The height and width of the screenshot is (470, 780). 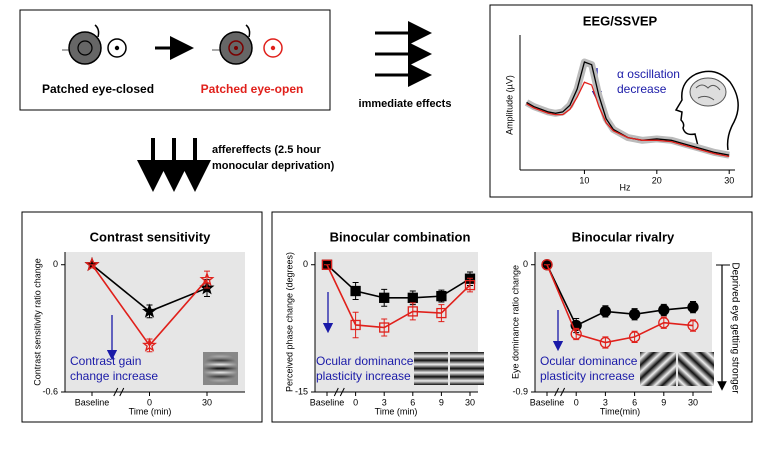 I want to click on after-label: affereffects (2.5 hour, so click(x=267, y=150).